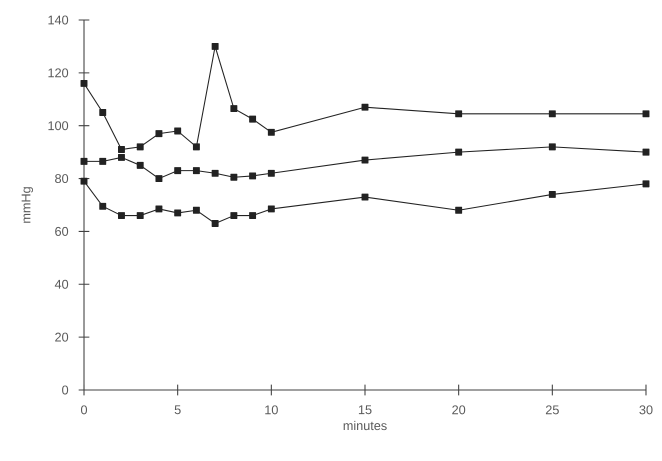 This screenshot has width=662, height=461. I want to click on y-tick-label: 60, so click(61, 231).